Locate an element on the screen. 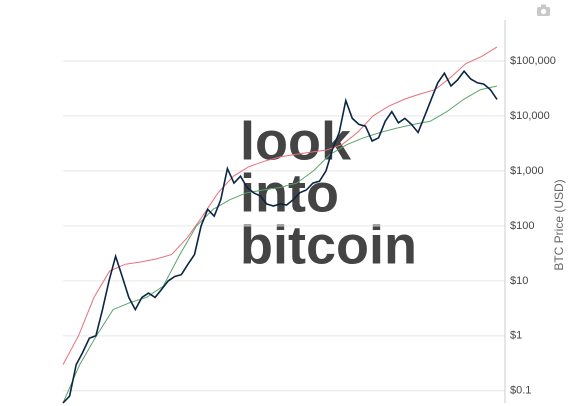 The width and height of the screenshot is (570, 406). y-tick-label: $1 is located at coordinates (516, 336).